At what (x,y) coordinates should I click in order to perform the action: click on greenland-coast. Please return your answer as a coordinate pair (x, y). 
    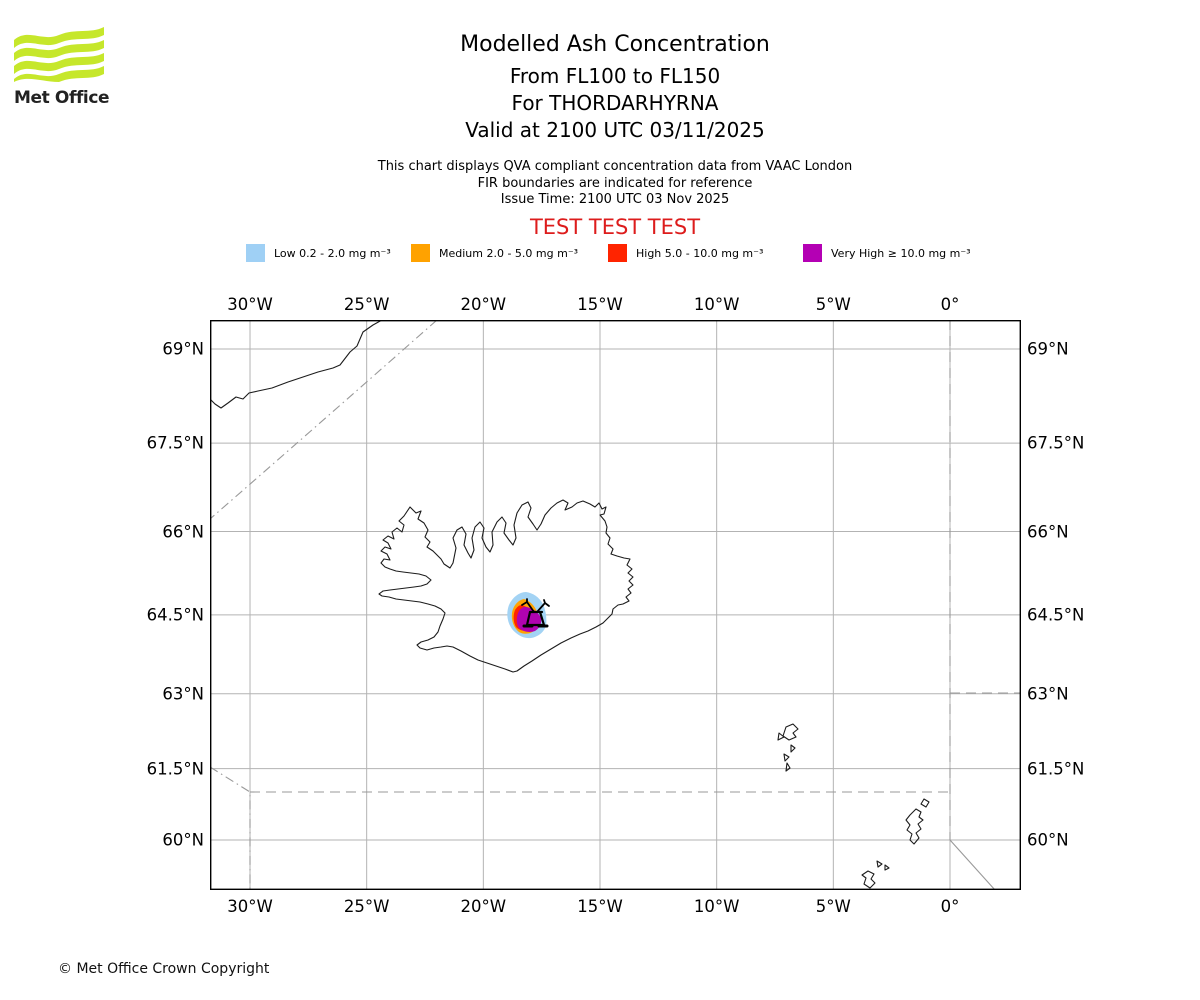
    Looking at the image, I should click on (296, 364).